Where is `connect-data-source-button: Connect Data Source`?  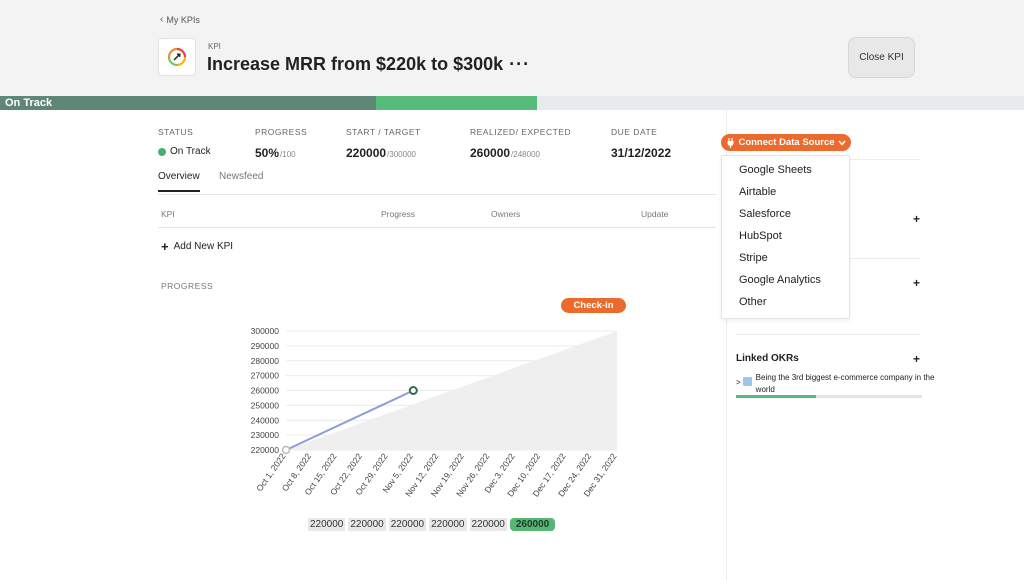
connect-data-source-button: Connect Data Source is located at coordinates (786, 142).